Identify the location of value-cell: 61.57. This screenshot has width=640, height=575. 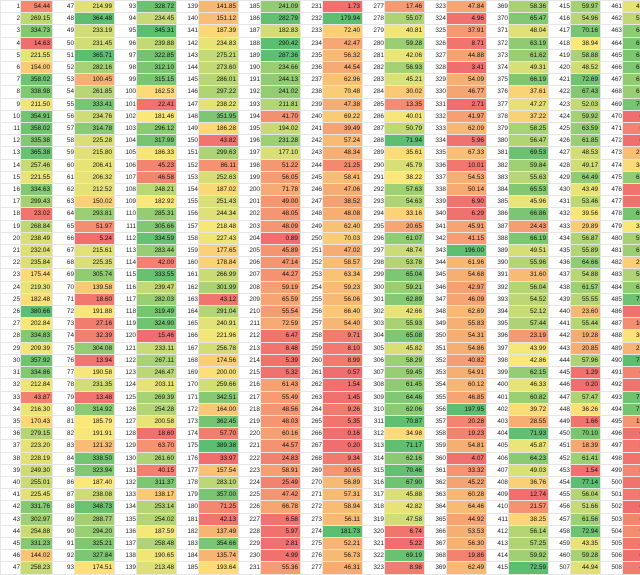
(586, 287).